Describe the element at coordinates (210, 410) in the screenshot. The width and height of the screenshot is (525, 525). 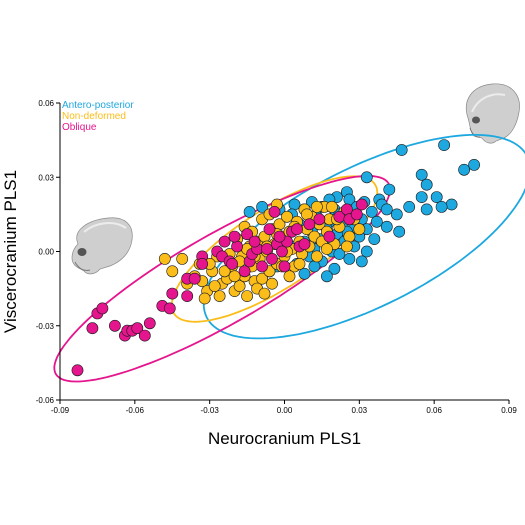
I see `x-tick-label: -0.03` at that location.